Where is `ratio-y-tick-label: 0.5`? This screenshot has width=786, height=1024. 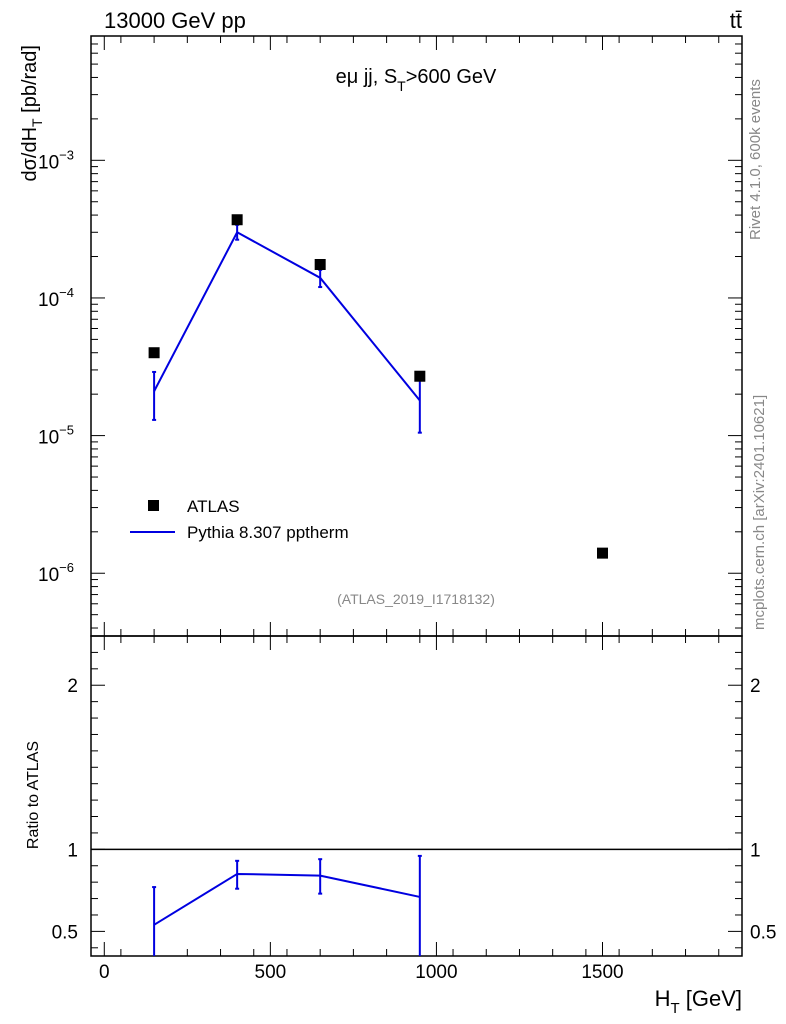
ratio-y-tick-label: 0.5 is located at coordinates (65, 932).